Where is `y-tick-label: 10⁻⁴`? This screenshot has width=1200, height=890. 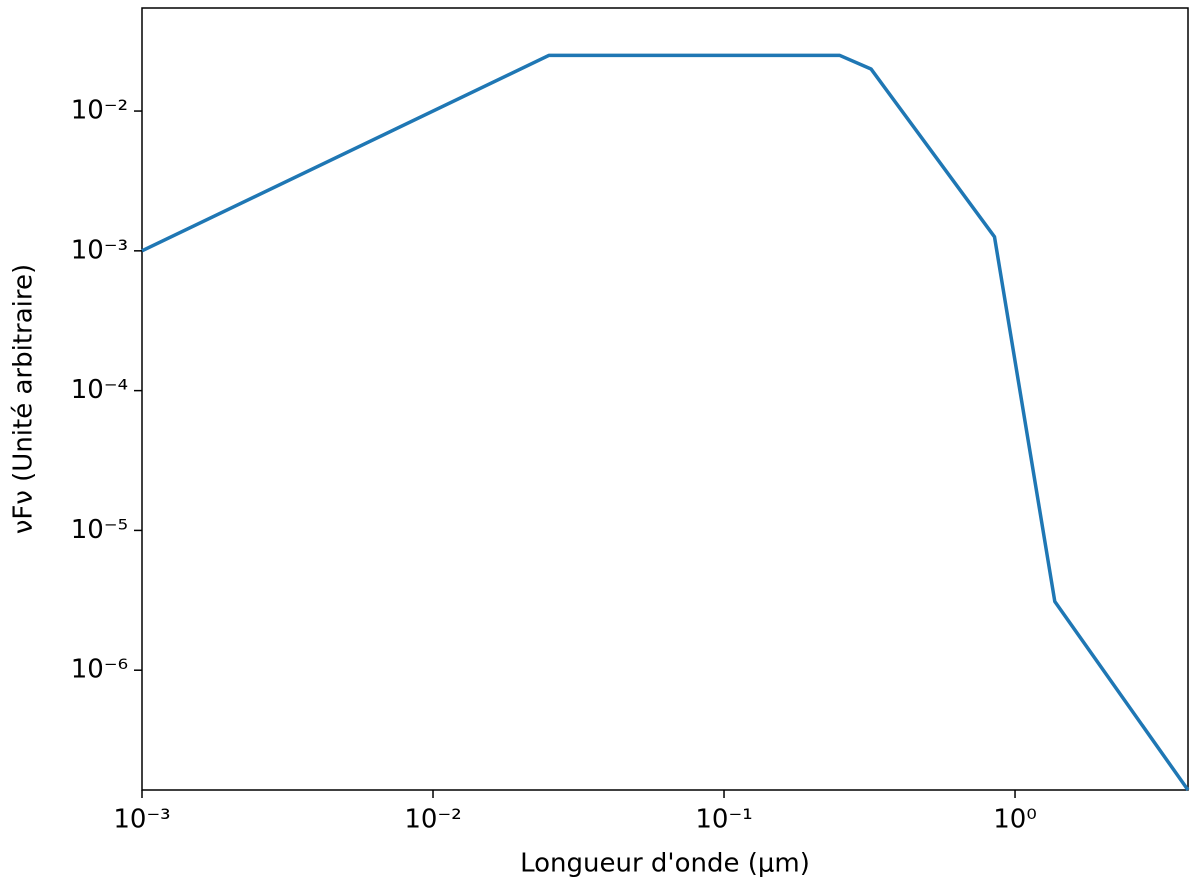 y-tick-label: 10⁻⁴ is located at coordinates (99, 390).